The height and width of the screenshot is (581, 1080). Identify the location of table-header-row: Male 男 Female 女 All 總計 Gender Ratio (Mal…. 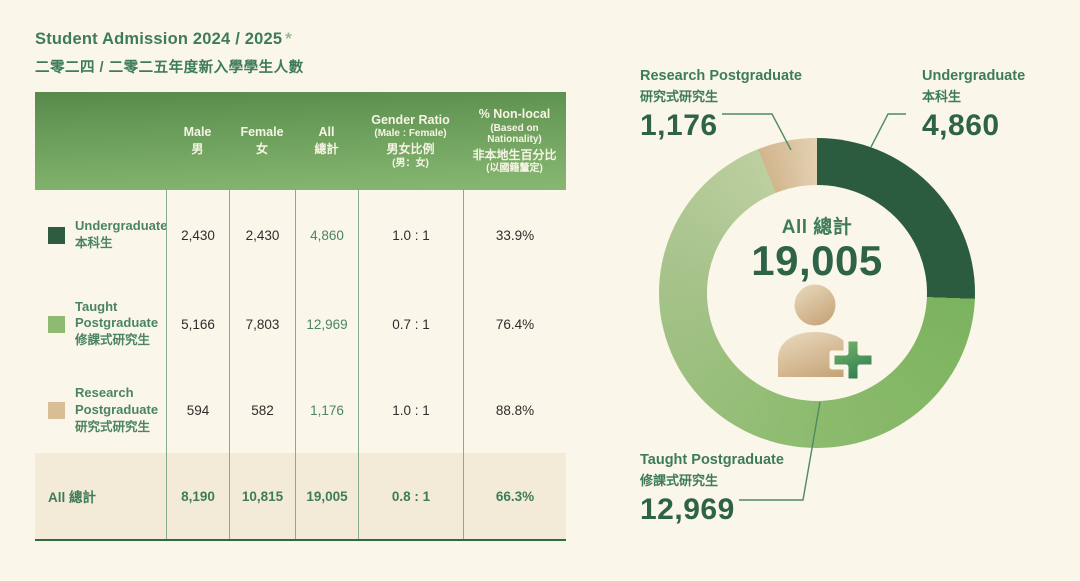
(300, 141).